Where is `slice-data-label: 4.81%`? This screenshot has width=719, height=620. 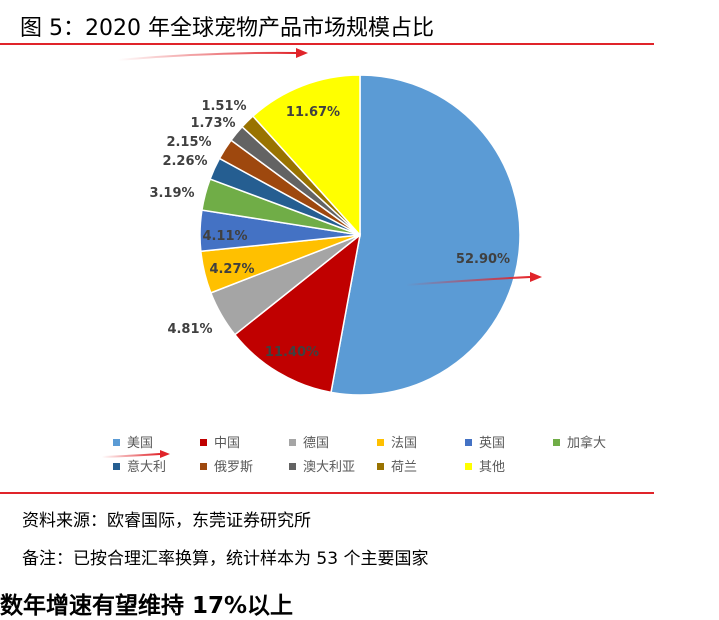
slice-data-label: 4.81% is located at coordinates (189, 329).